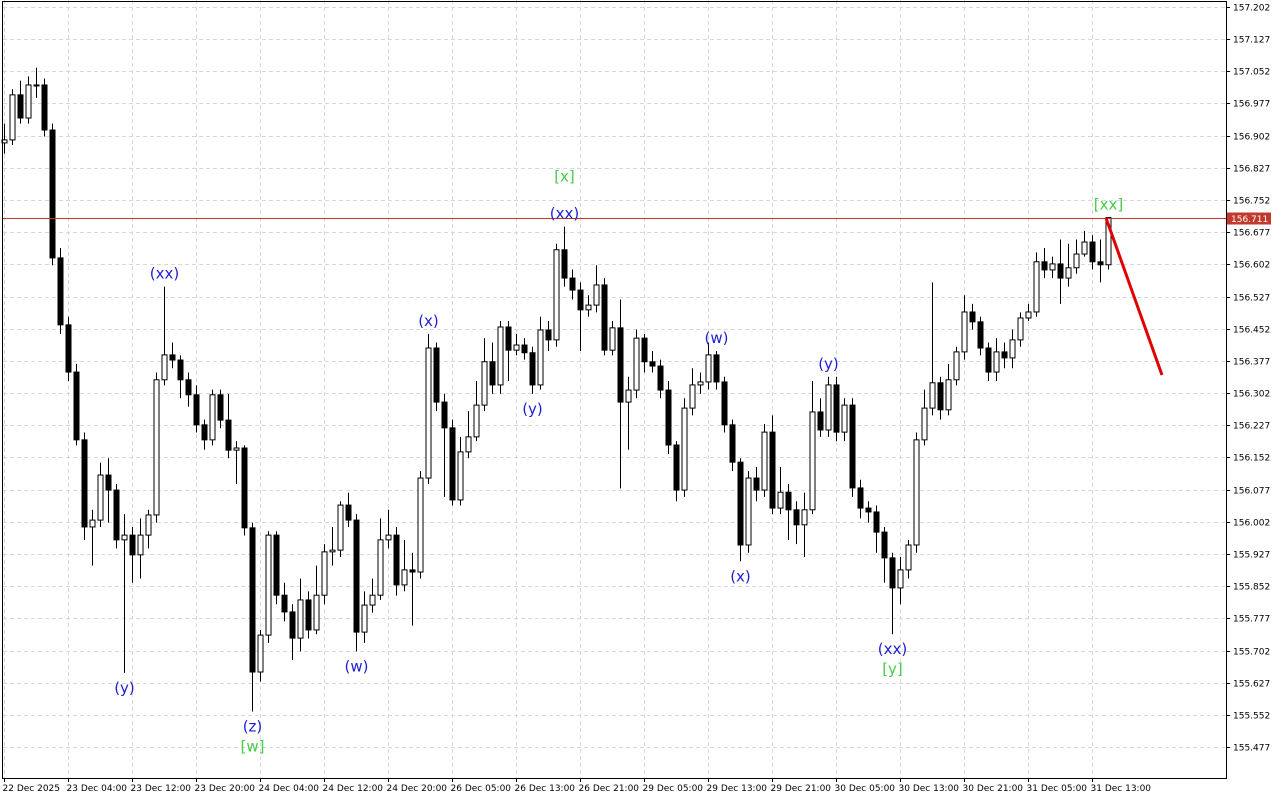 Image resolution: width=1280 pixels, height=800 pixels. Describe the element at coordinates (737, 789) in the screenshot. I see `x-tick-label: 29 Dec 13:00` at that location.